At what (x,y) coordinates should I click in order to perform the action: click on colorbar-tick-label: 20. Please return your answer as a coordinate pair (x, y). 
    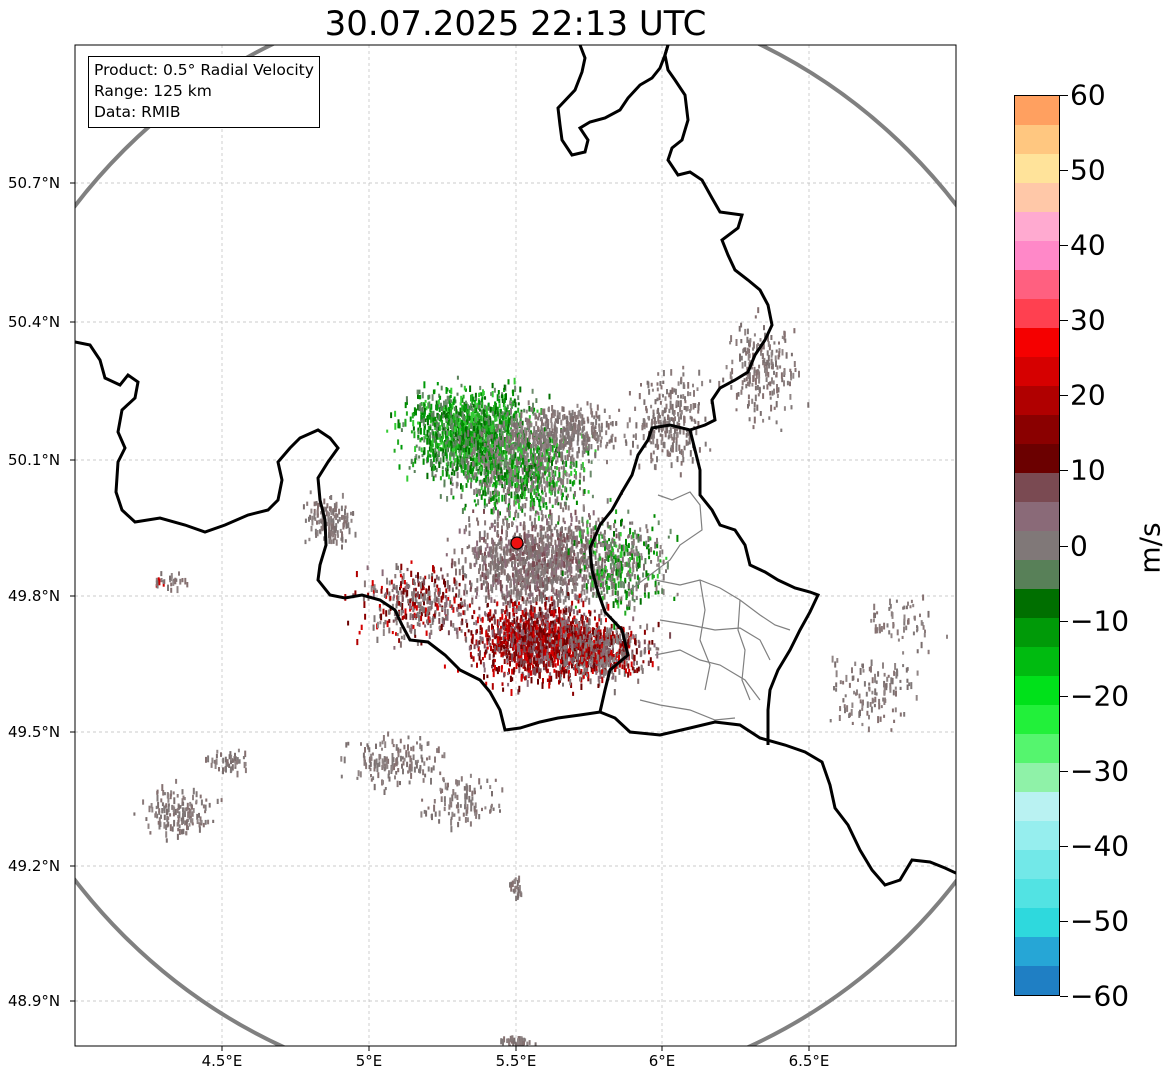
    Looking at the image, I should click on (1088, 395).